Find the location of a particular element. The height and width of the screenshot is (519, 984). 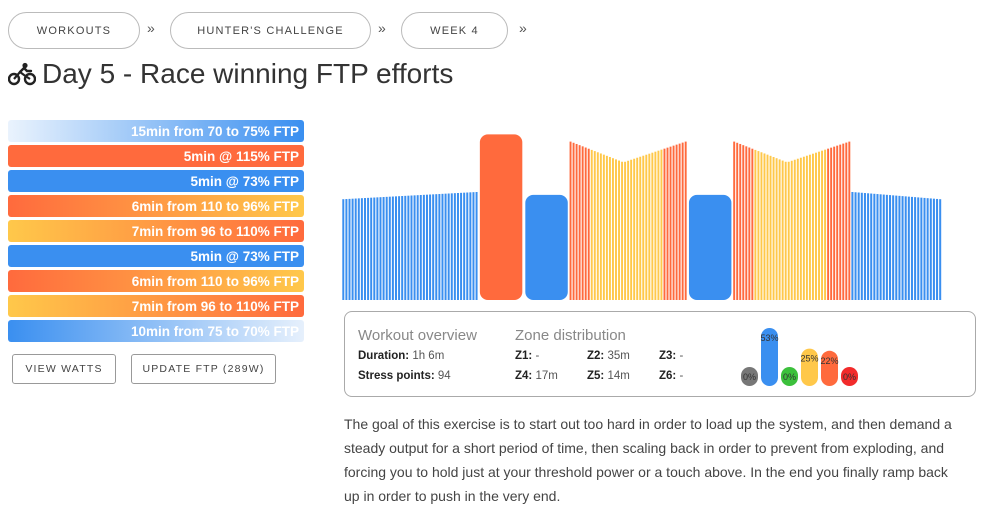

zone-bar-z6 is located at coordinates (849, 376).